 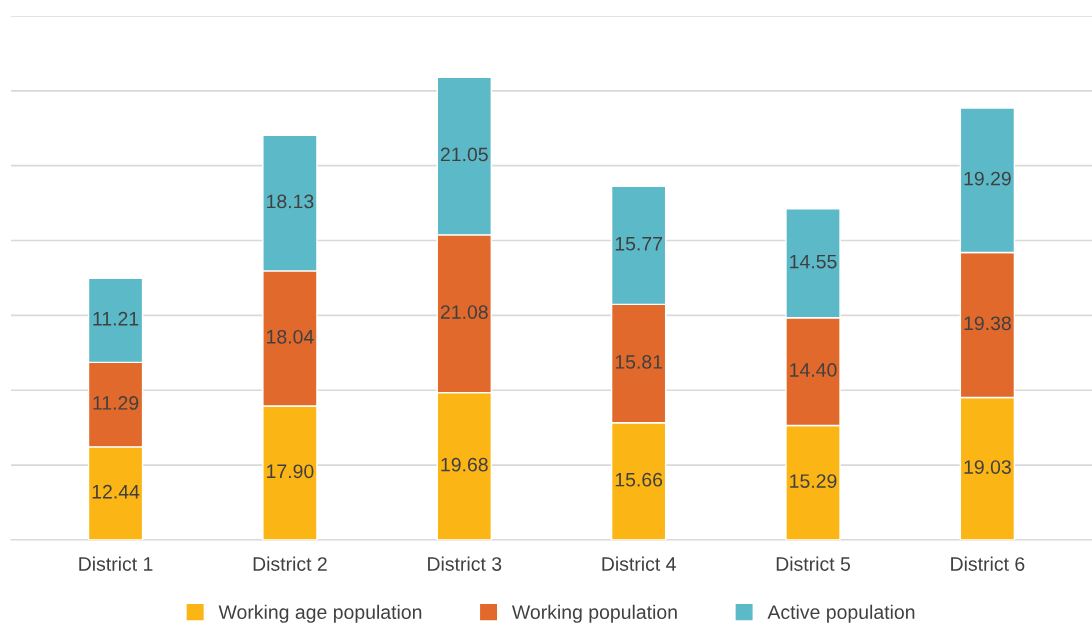 What do you see at coordinates (116, 491) in the screenshot?
I see `data-label: 12.44` at bounding box center [116, 491].